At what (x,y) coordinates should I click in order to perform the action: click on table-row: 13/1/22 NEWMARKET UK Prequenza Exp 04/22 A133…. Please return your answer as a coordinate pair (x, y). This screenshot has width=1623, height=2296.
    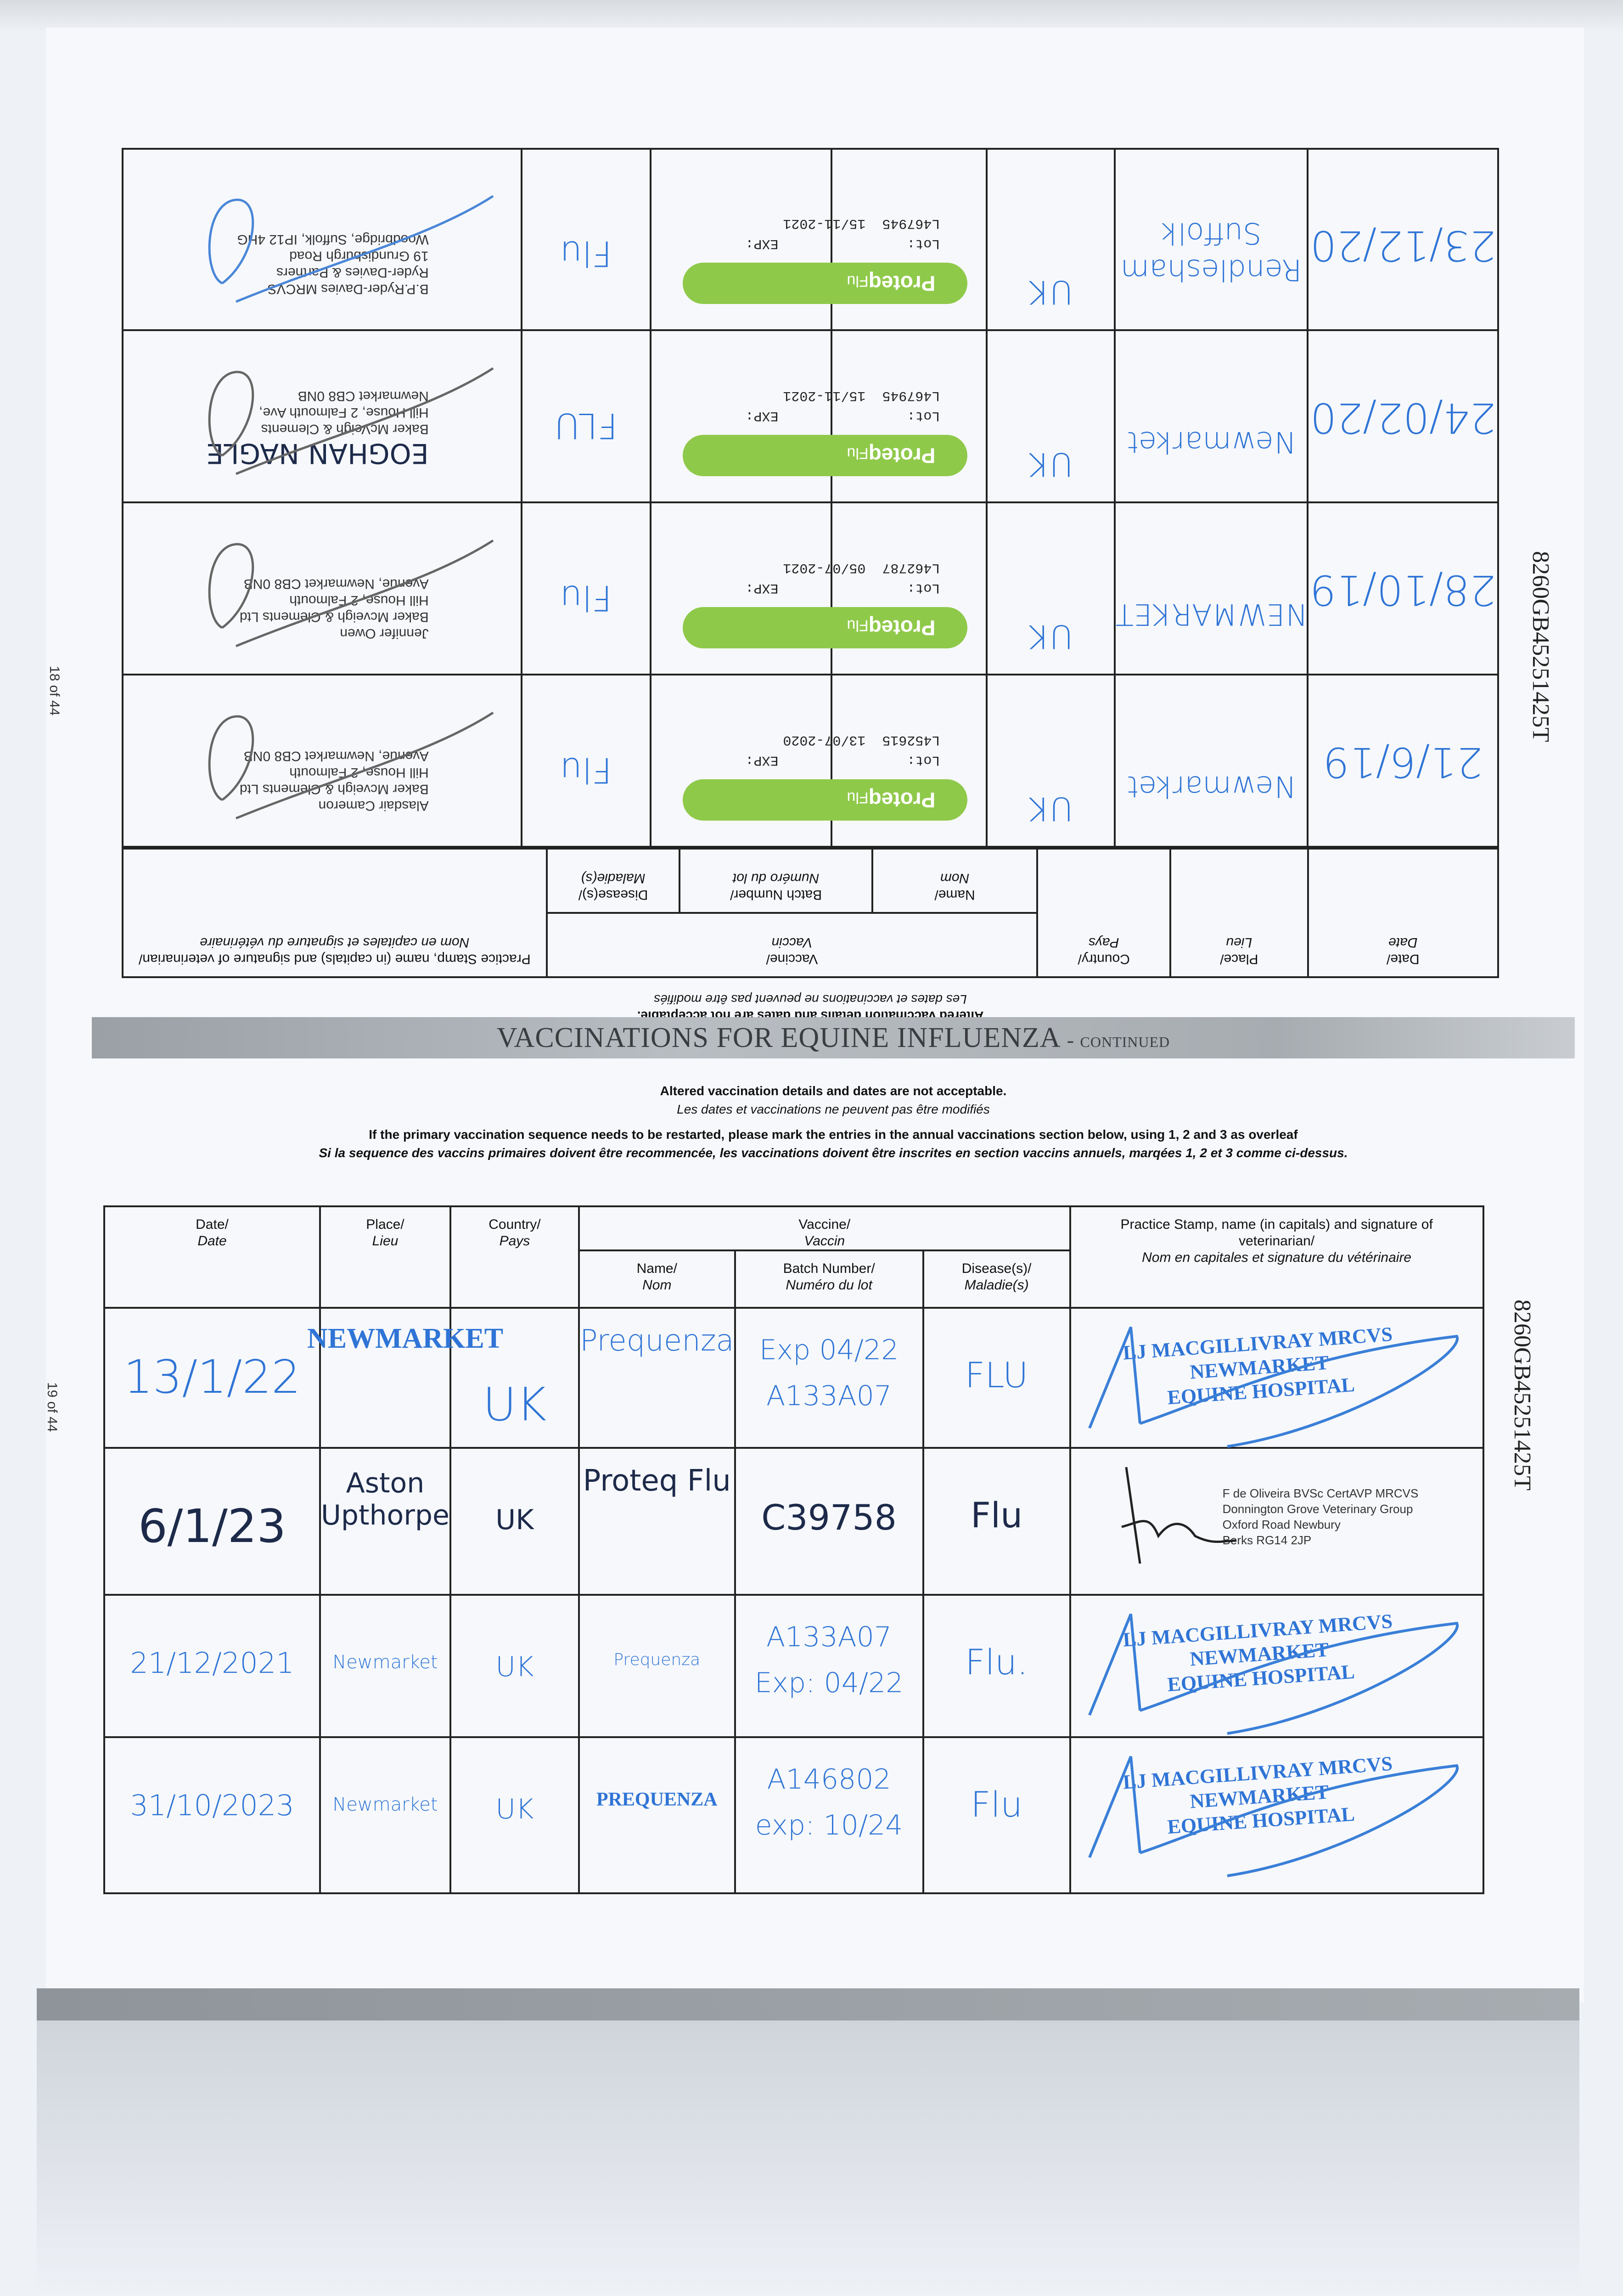
    Looking at the image, I should click on (793, 1378).